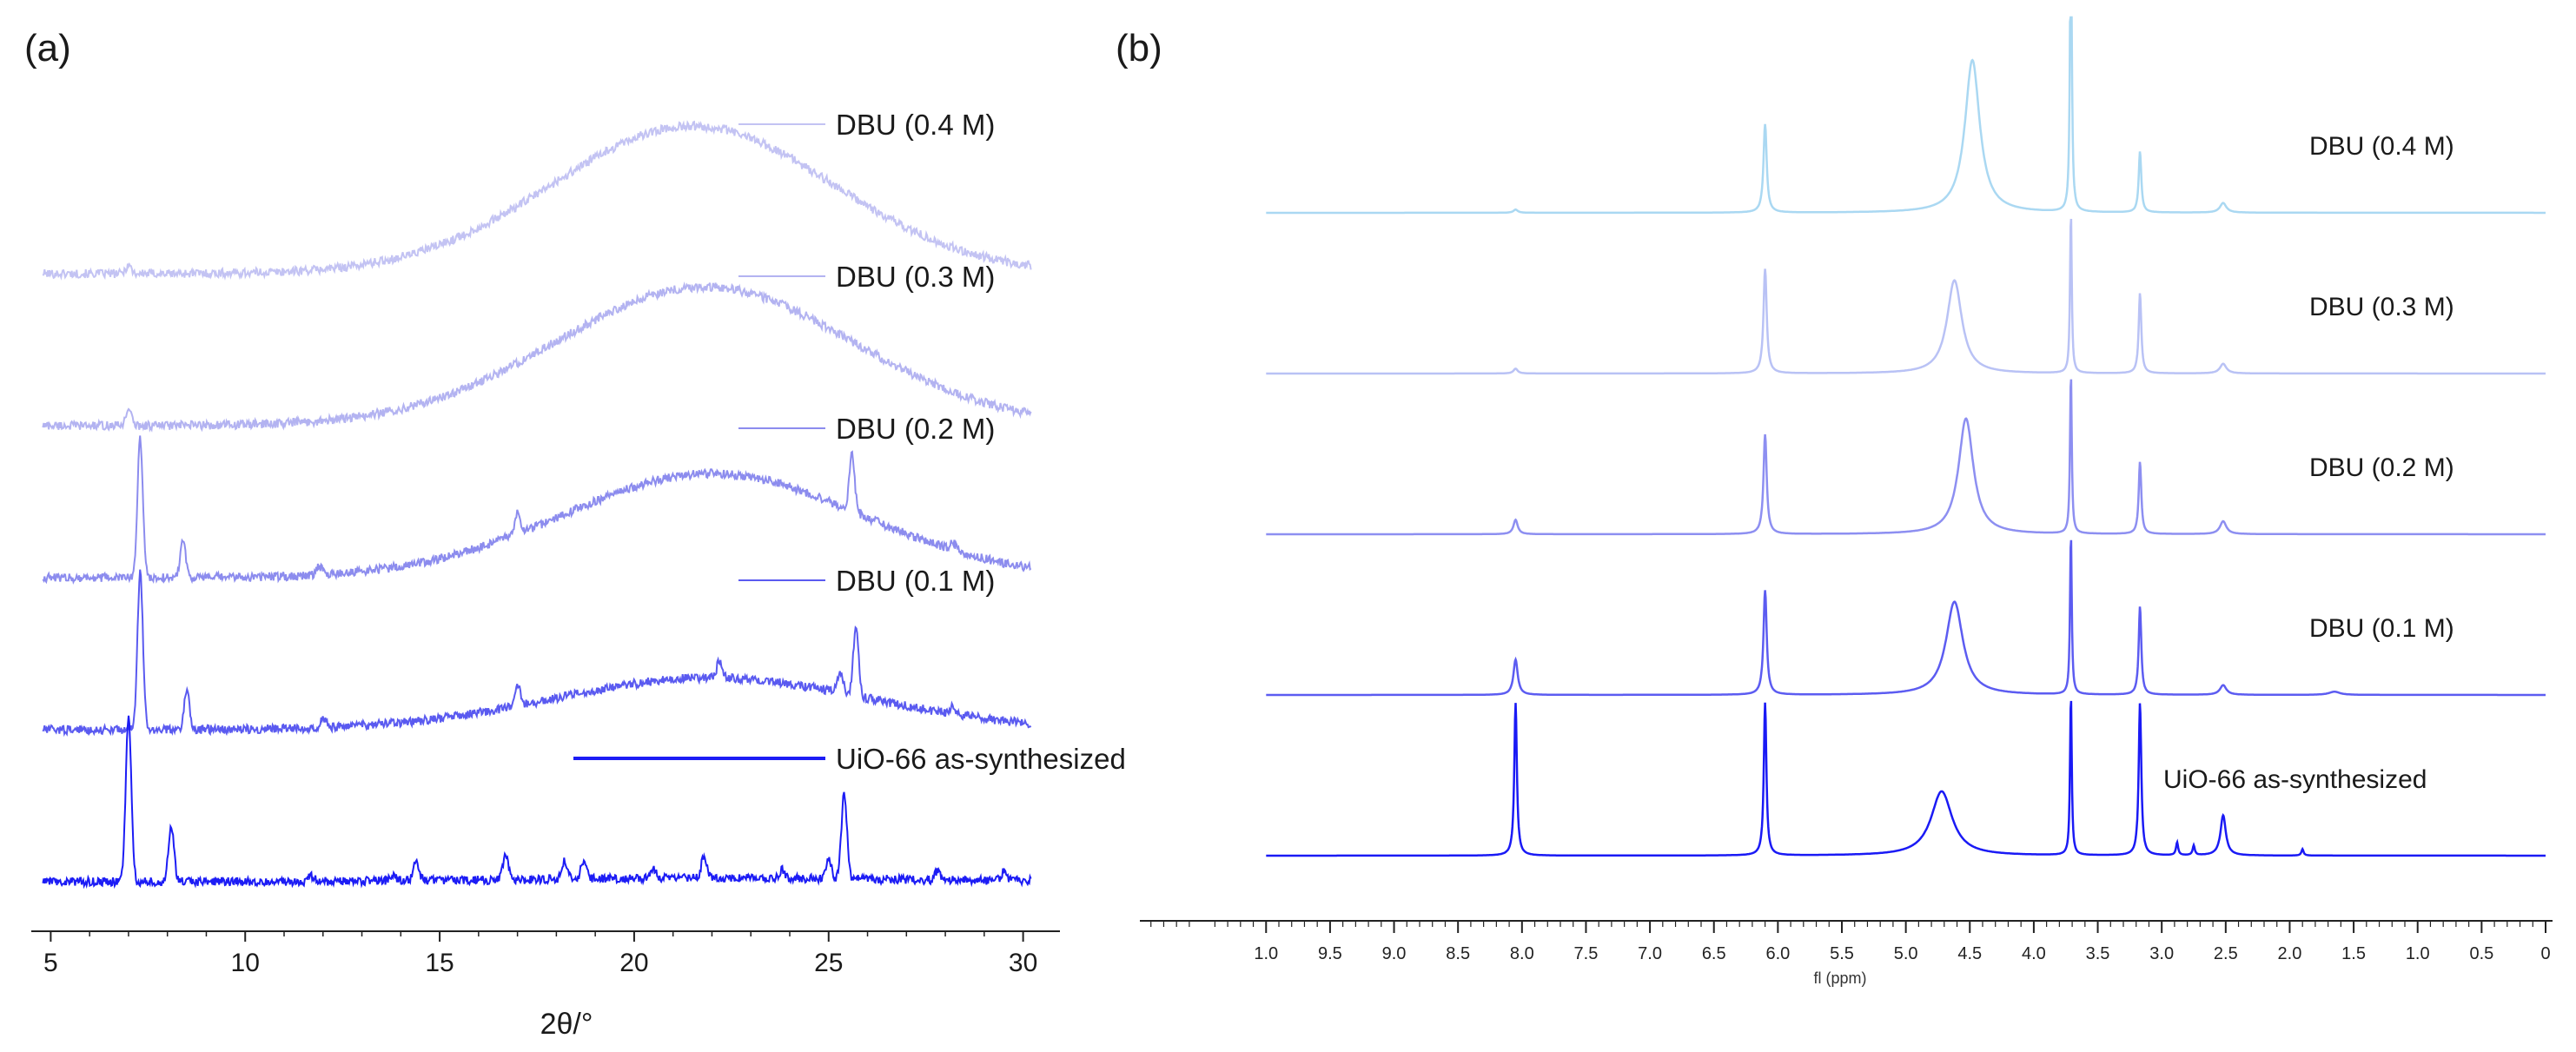 The width and height of the screenshot is (2576, 1052). What do you see at coordinates (2290, 953) in the screenshot?
I see `panel-b-tick-label: 2.0` at bounding box center [2290, 953].